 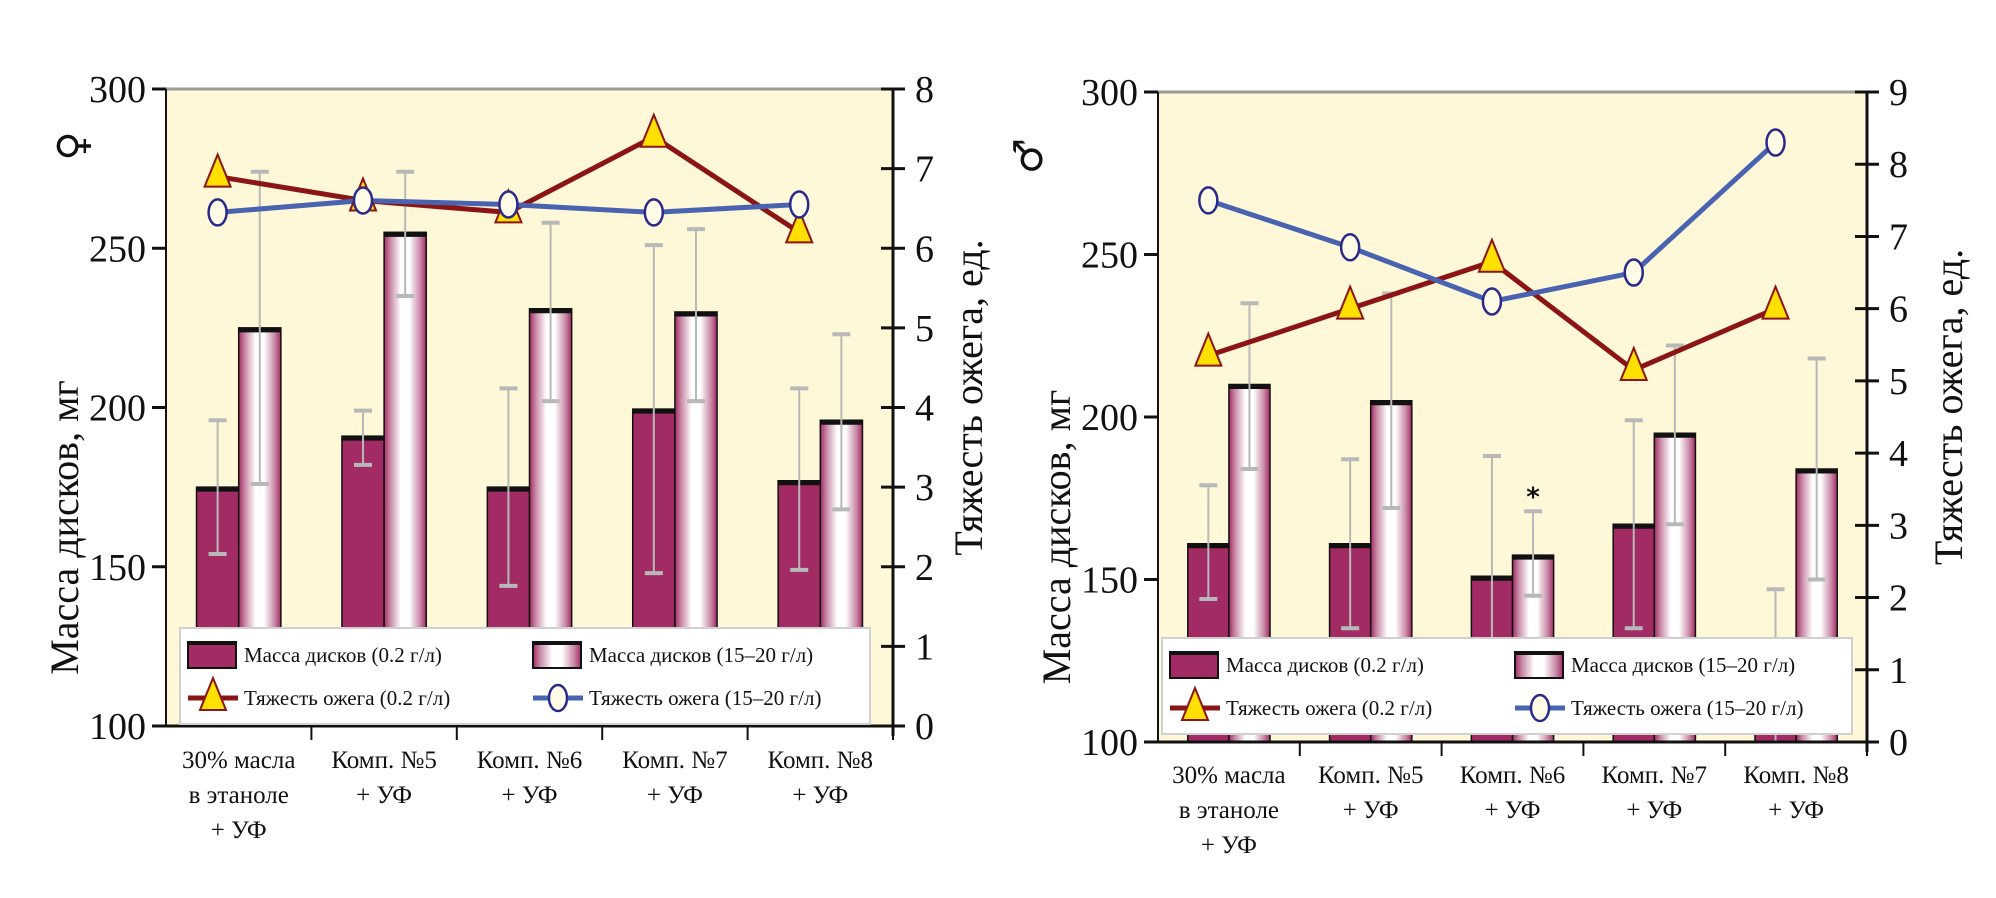 What do you see at coordinates (1109, 581) in the screenshot?
I see `y-tick-label: 150` at bounding box center [1109, 581].